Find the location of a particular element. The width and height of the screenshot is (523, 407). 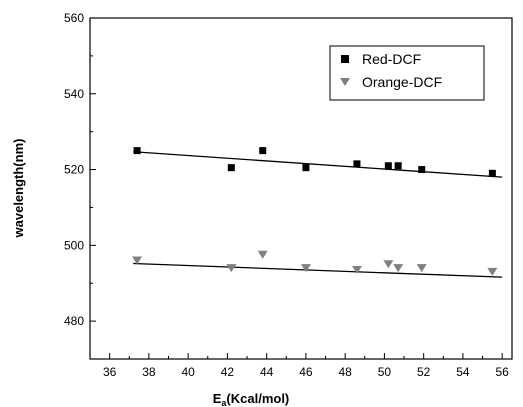

legend: Red-DCF Orange-DCF is located at coordinates (407, 73).